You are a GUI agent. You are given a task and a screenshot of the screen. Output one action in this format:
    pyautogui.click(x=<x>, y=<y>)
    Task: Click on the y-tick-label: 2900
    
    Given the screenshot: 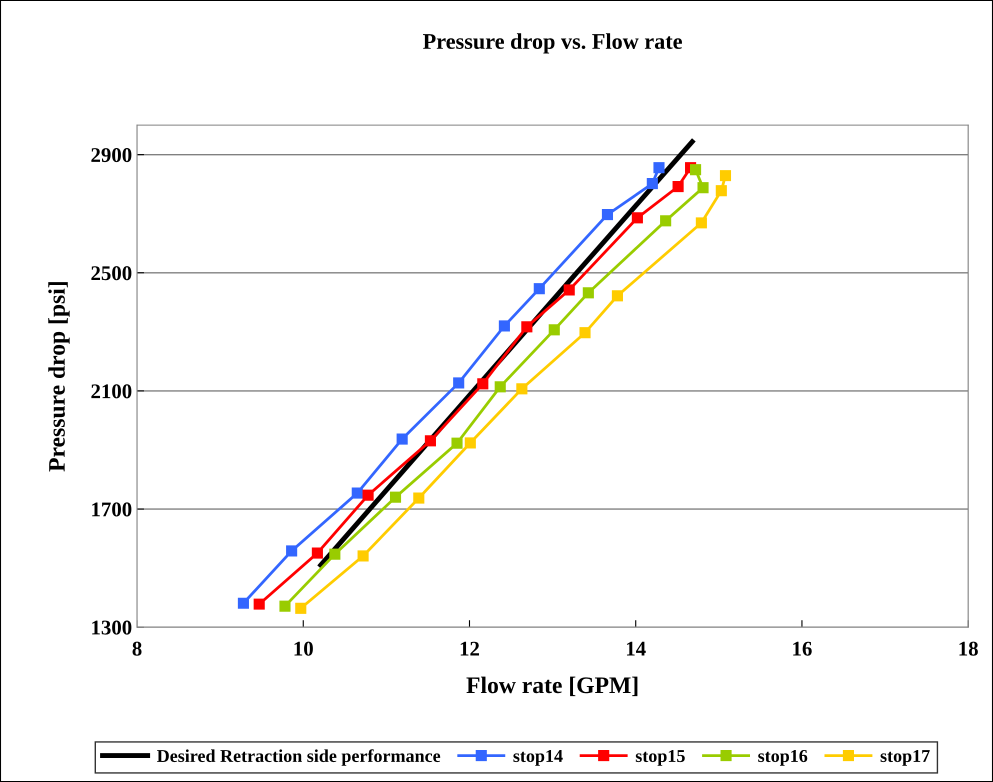 What is the action you would take?
    pyautogui.click(x=111, y=155)
    